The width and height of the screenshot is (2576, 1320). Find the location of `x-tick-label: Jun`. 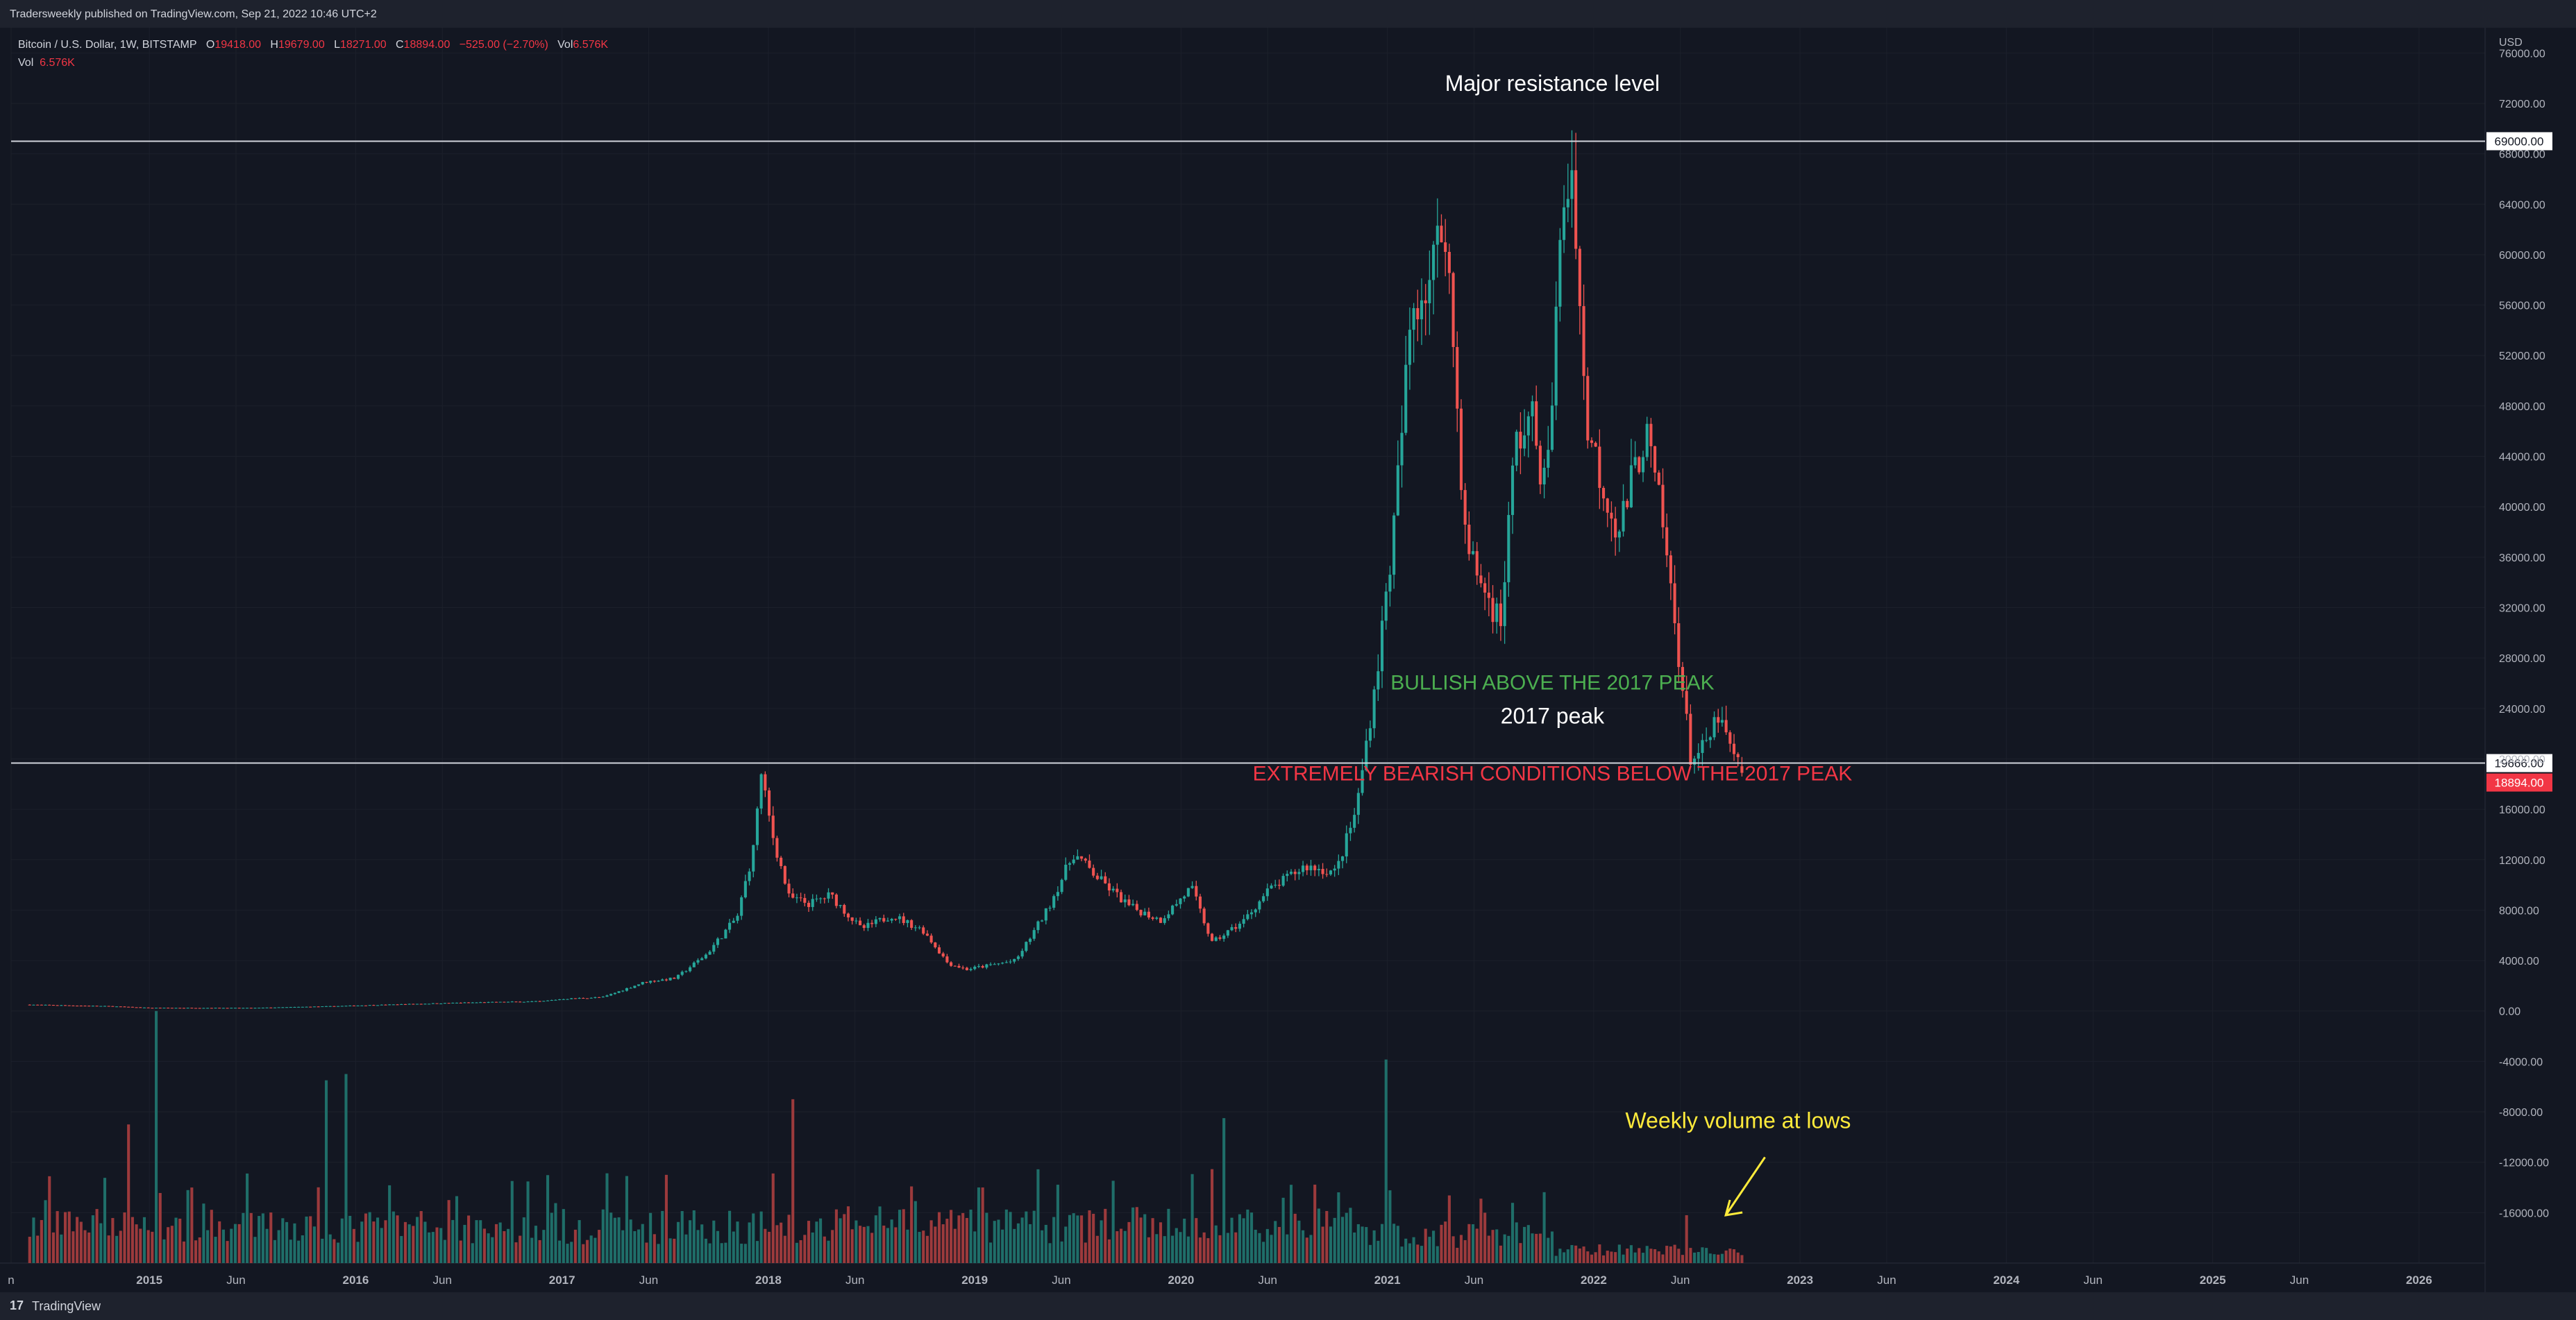

x-tick-label: Jun is located at coordinates (1267, 1280).